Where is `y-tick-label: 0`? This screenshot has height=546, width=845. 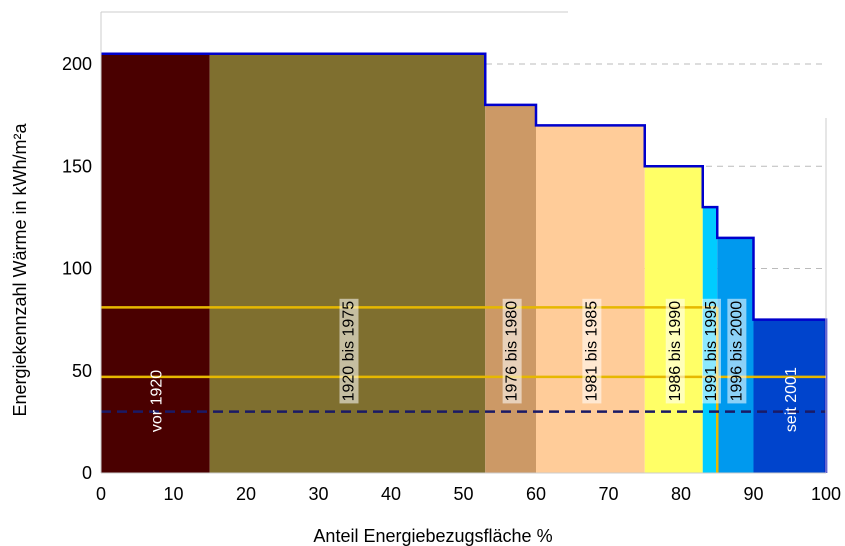
y-tick-label: 0 is located at coordinates (87, 473).